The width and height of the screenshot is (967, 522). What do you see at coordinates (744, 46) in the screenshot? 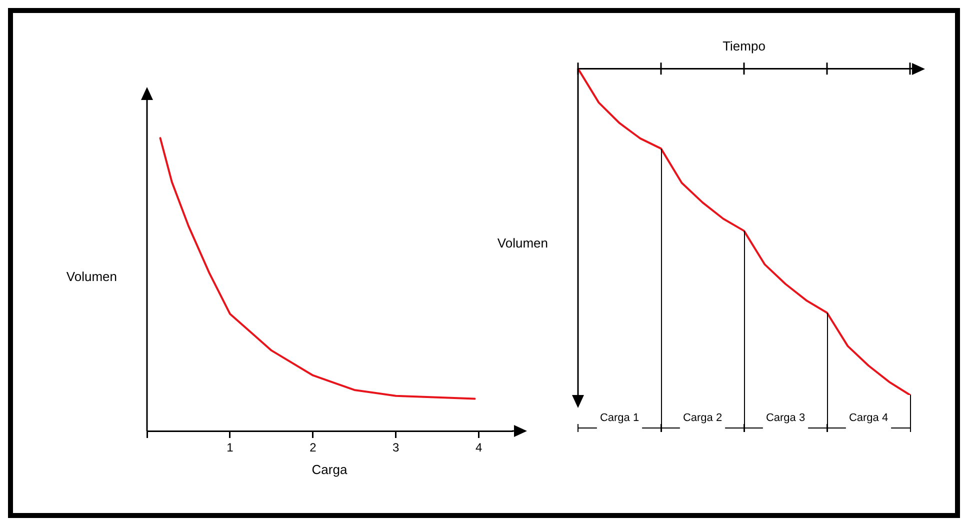
I see `x-axis-title: Tiempo` at bounding box center [744, 46].